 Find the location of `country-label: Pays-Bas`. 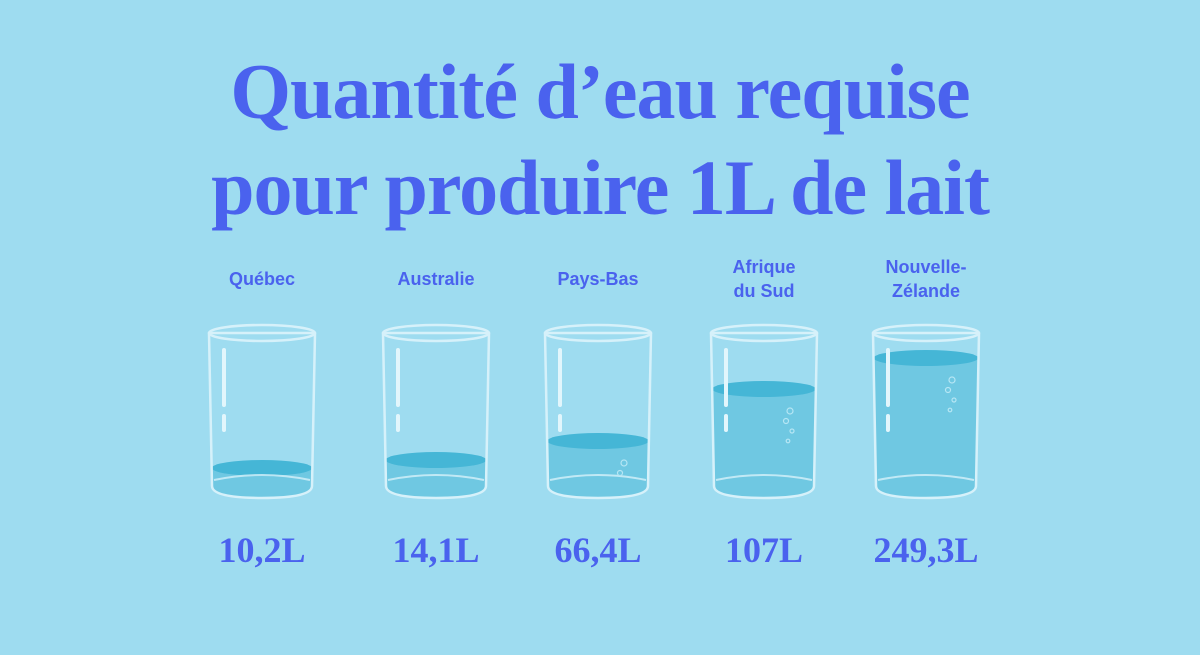

country-label: Pays-Bas is located at coordinates (597, 279).